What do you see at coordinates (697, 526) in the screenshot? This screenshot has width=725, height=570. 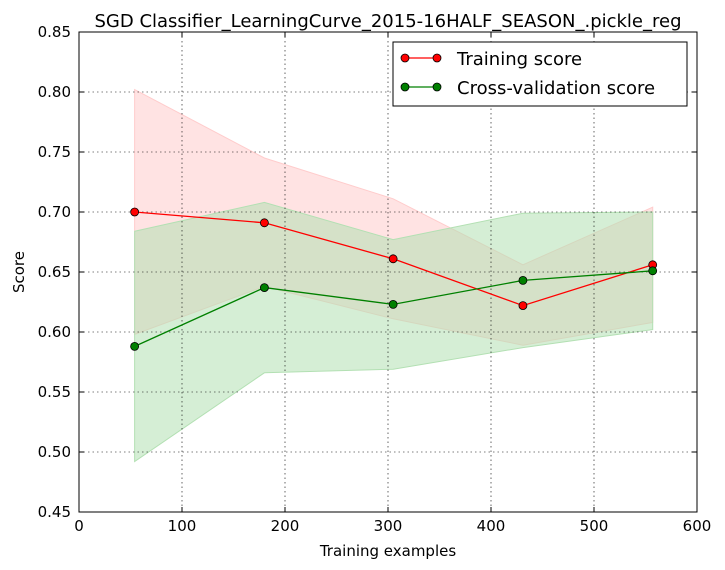 I see `x-tick-label: 600` at bounding box center [697, 526].